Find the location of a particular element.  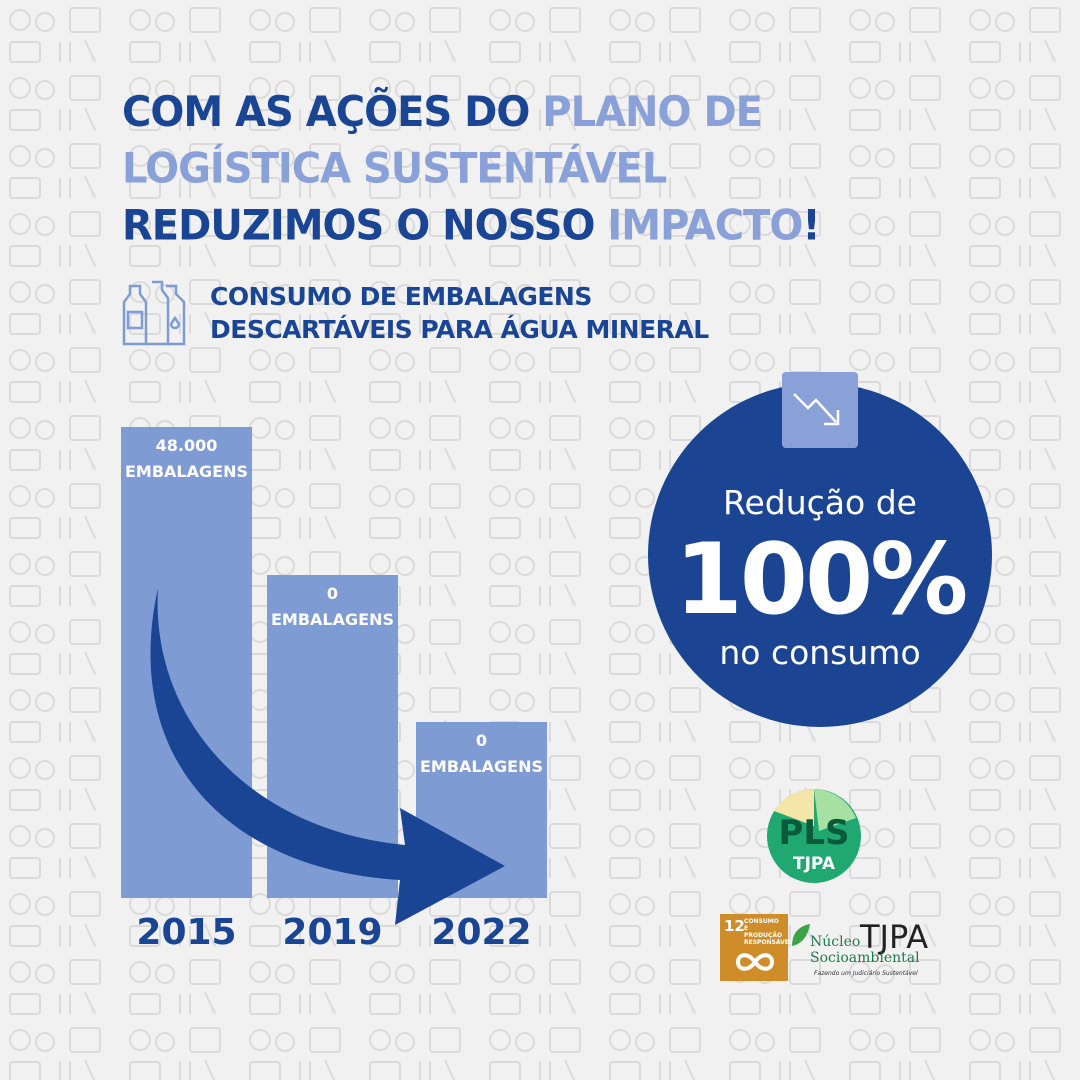

water-bottles-icon is located at coordinates (154, 313).